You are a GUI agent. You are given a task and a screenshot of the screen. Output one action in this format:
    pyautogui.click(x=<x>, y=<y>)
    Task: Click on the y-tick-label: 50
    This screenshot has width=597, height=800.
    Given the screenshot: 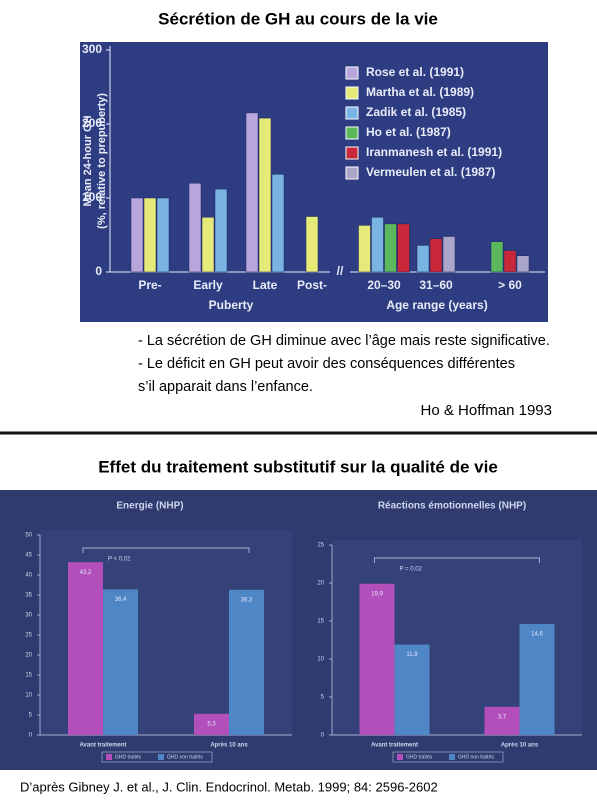 What is the action you would take?
    pyautogui.click(x=28, y=536)
    